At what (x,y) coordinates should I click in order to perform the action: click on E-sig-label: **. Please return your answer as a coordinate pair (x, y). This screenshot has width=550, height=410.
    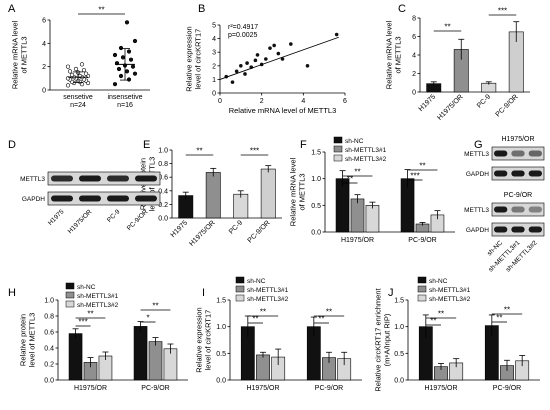
    Looking at the image, I should click on (199, 151).